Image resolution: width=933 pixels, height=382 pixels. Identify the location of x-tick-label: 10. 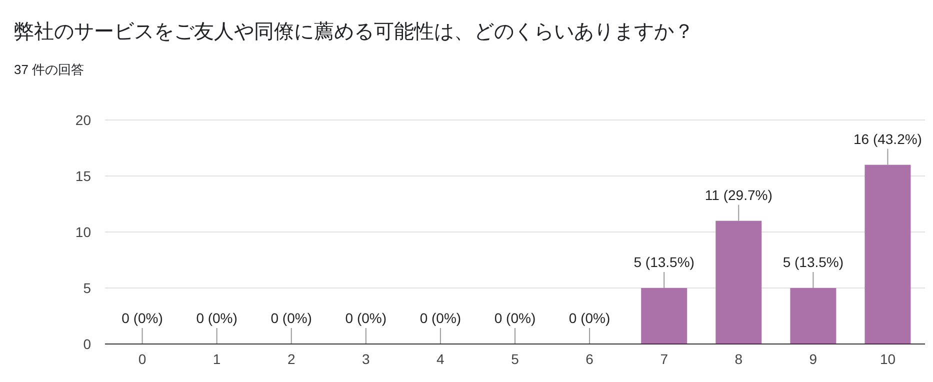
(888, 359).